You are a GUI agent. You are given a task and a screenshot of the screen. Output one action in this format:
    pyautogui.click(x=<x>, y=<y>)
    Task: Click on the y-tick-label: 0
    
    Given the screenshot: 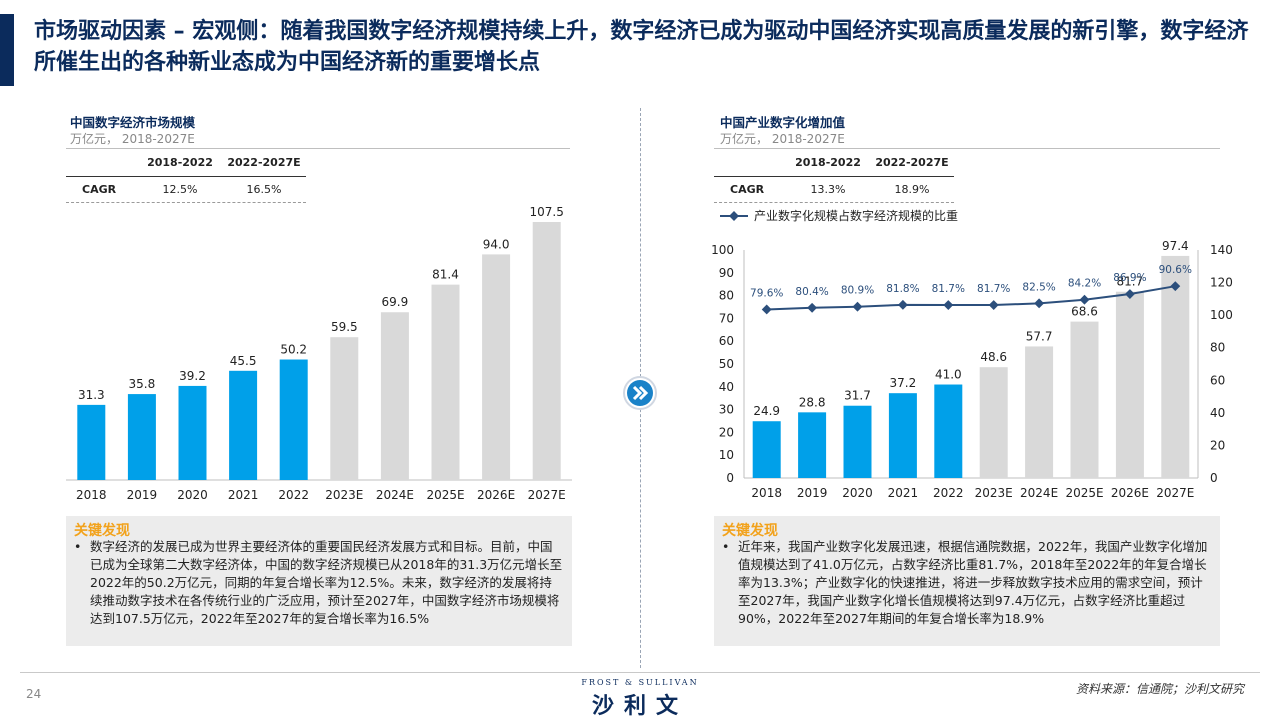 What is the action you would take?
    pyautogui.click(x=730, y=478)
    